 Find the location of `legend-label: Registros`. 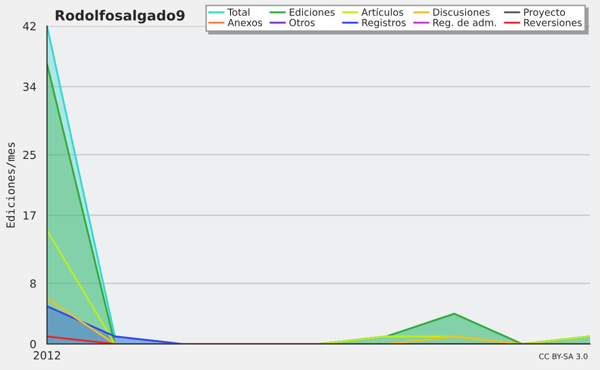

legend-label: Registros is located at coordinates (384, 23).